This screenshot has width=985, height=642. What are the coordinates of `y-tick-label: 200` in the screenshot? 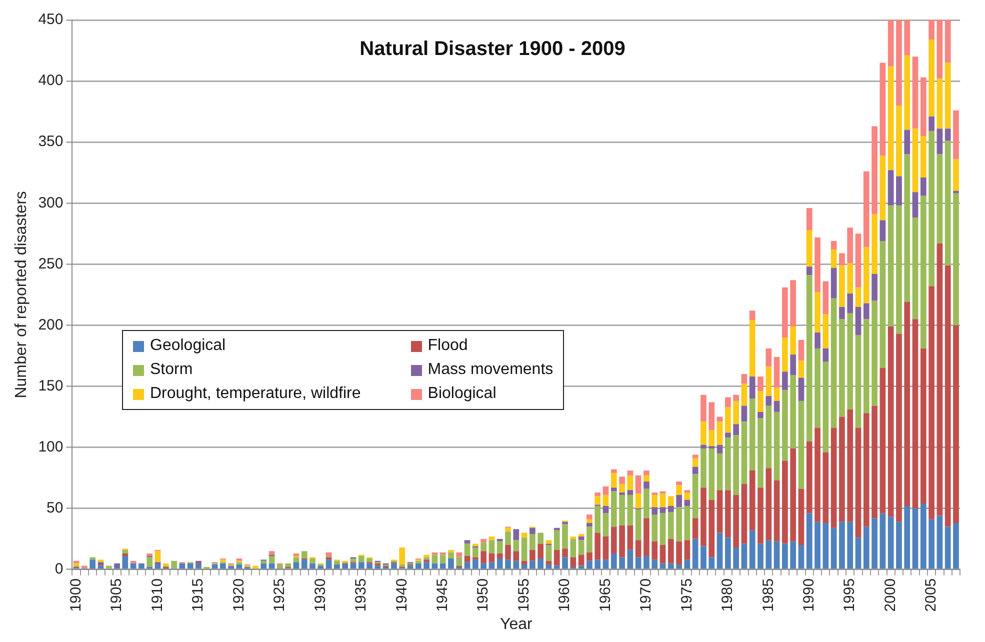 It's located at (51, 325).